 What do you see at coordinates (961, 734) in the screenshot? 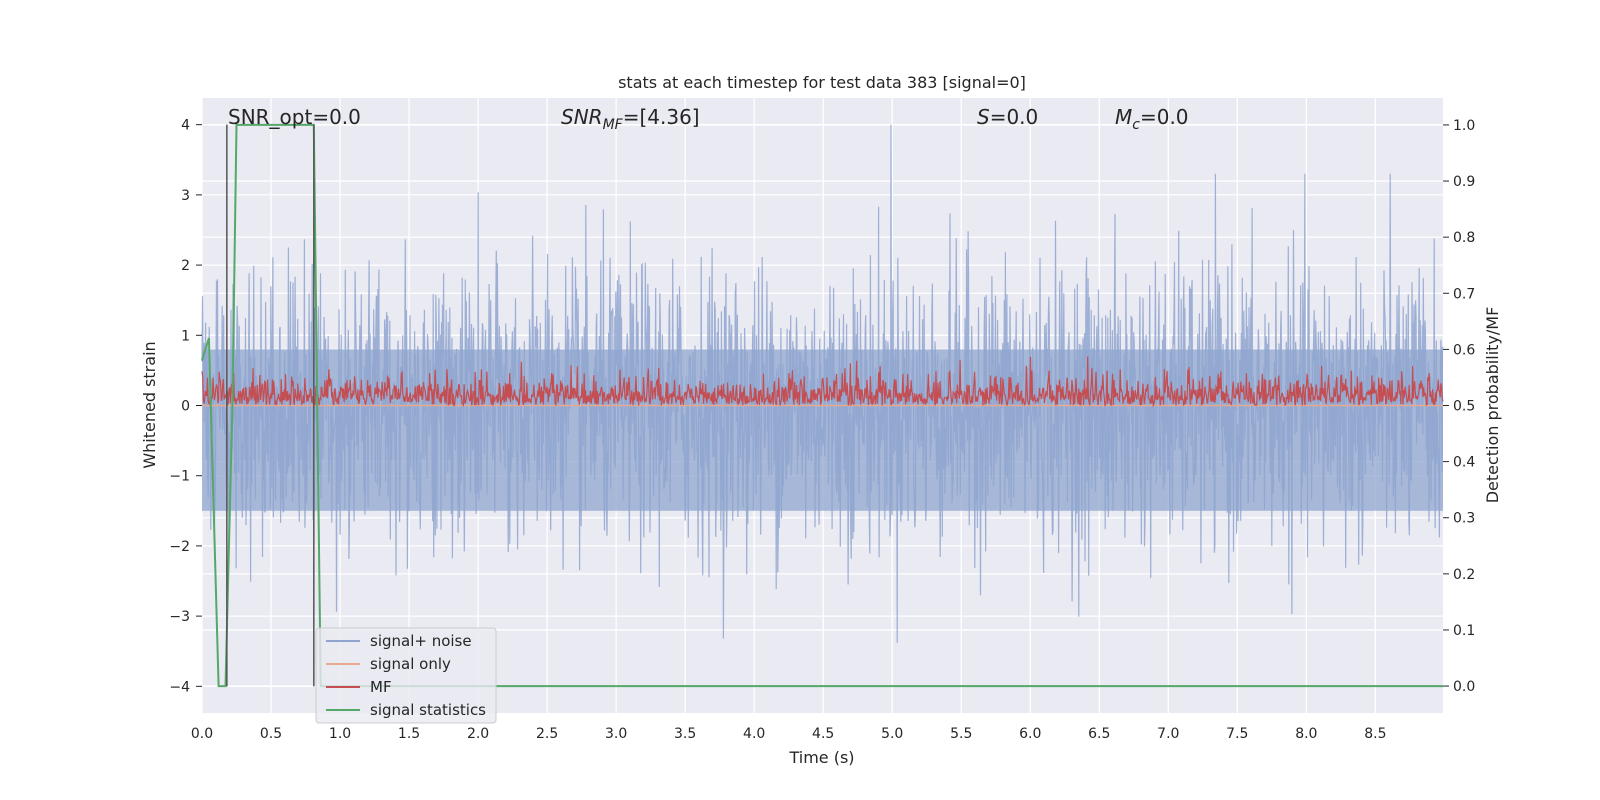
I see `x-tick-label: 5.5` at bounding box center [961, 734].